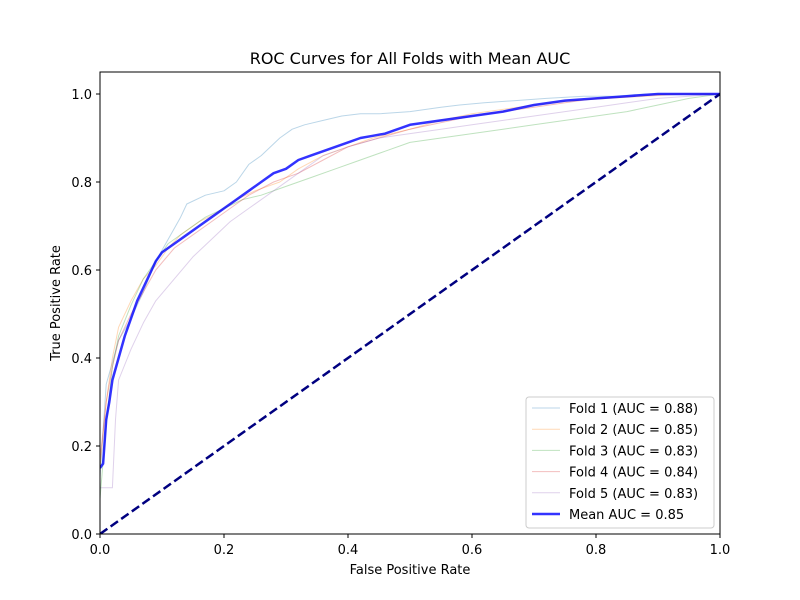  What do you see at coordinates (81, 183) in the screenshot?
I see `y-tick-label: 0.8` at bounding box center [81, 183].